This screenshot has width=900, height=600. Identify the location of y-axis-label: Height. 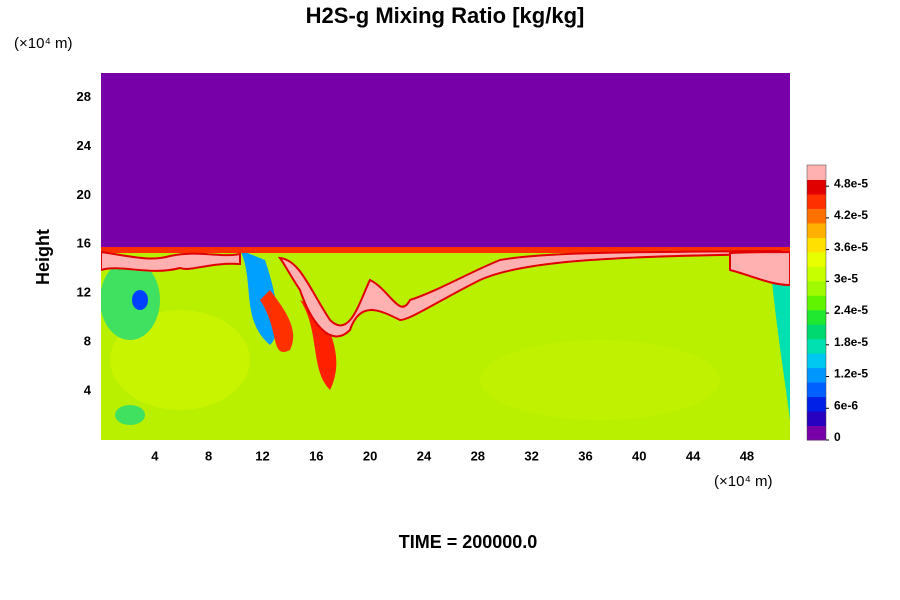
(43, 257).